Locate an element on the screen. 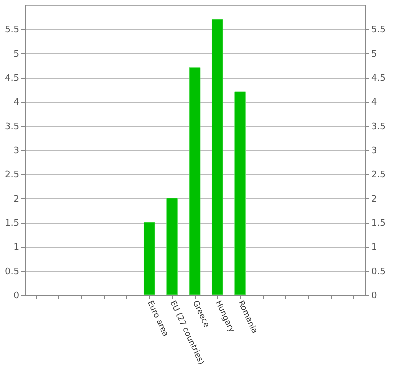  y-tick-label: 2 is located at coordinates (17, 199).